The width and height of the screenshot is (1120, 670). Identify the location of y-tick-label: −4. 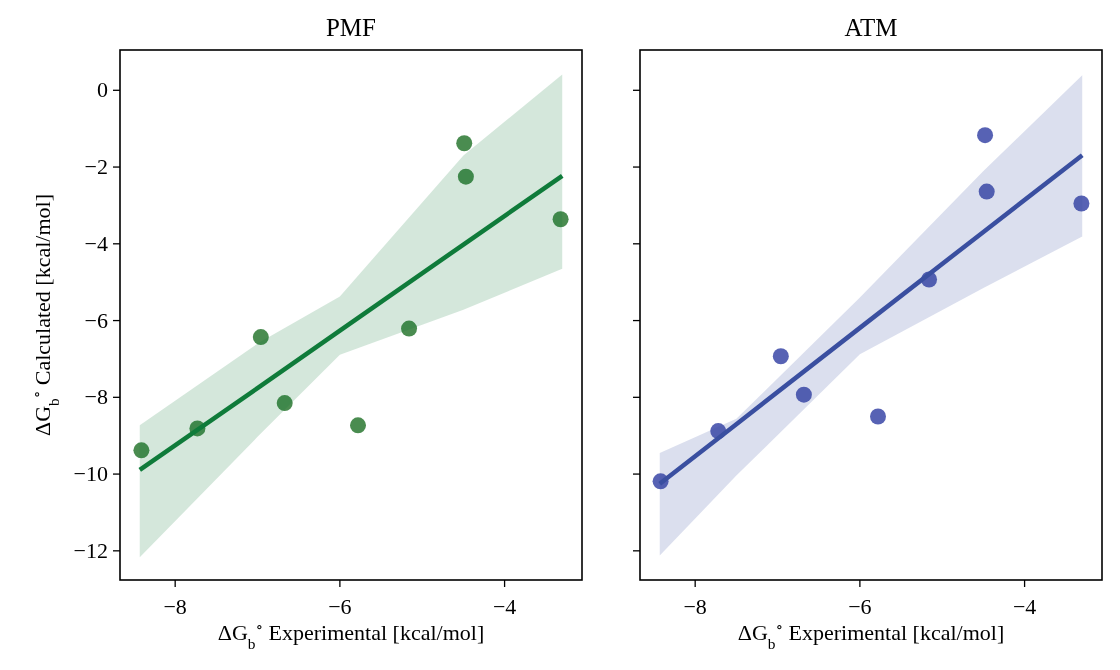
(96, 243).